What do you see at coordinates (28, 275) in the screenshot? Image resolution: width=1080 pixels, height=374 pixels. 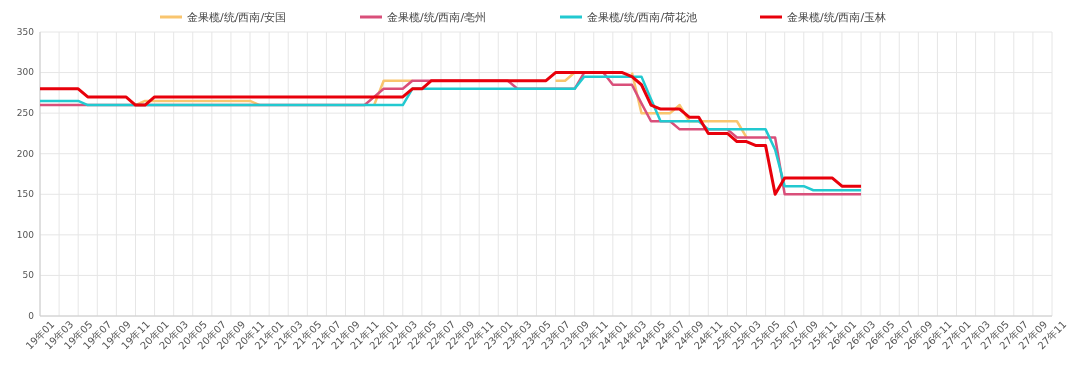 I see `y-tick-label: 50` at bounding box center [28, 275].